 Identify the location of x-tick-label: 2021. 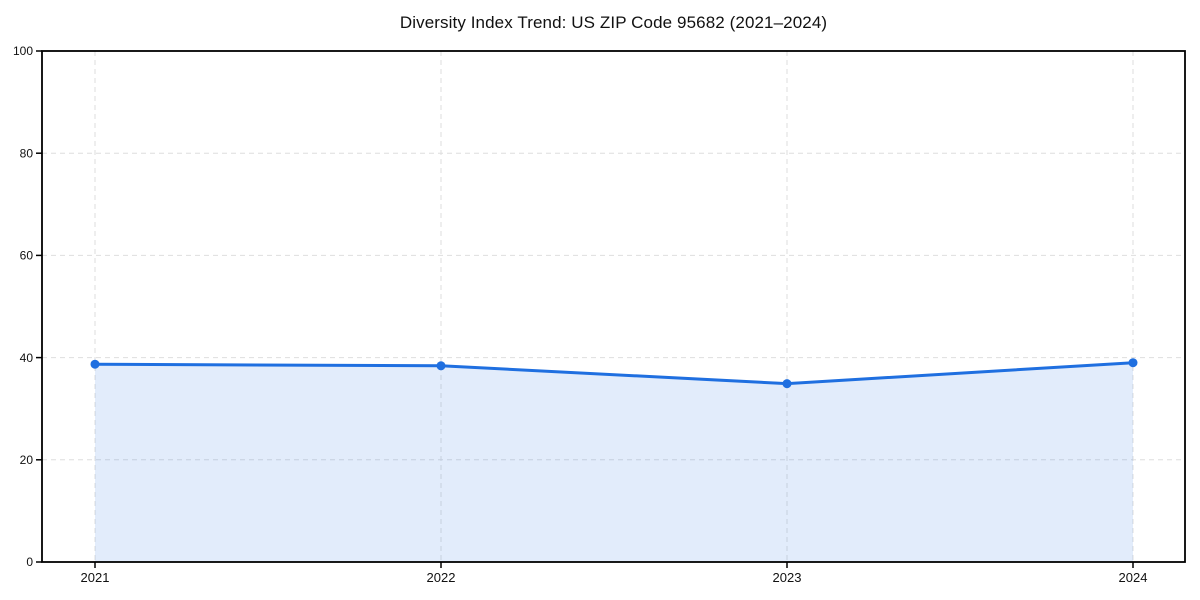
(95, 577).